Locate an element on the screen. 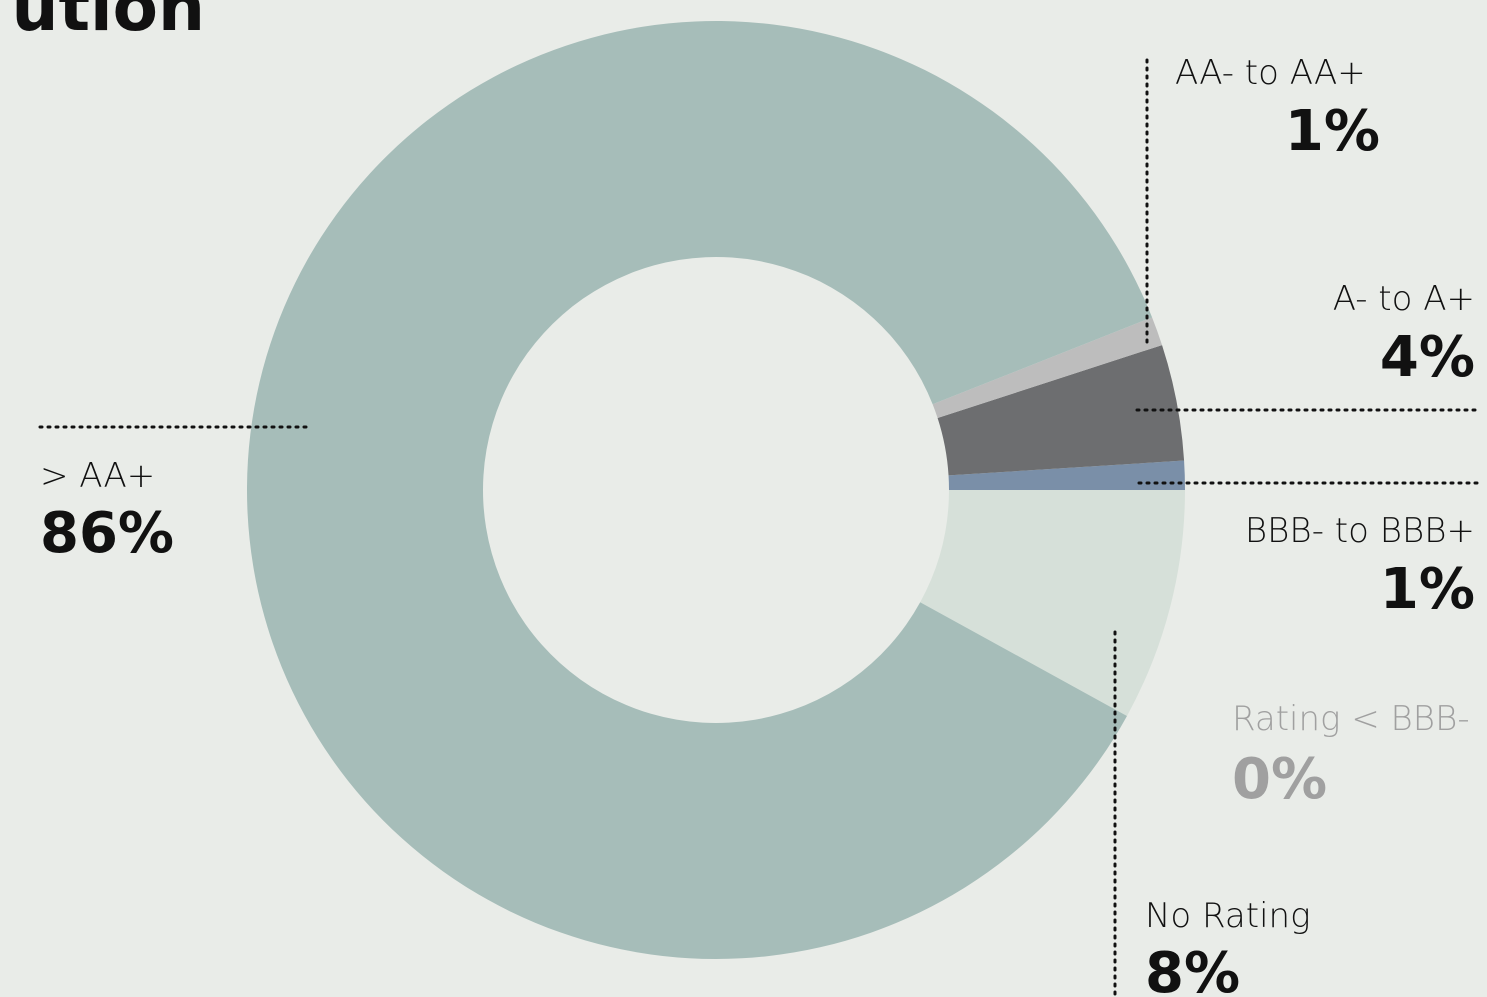 The image size is (1487, 997). slice-label: BBB- to BBB+ is located at coordinates (1360, 531).